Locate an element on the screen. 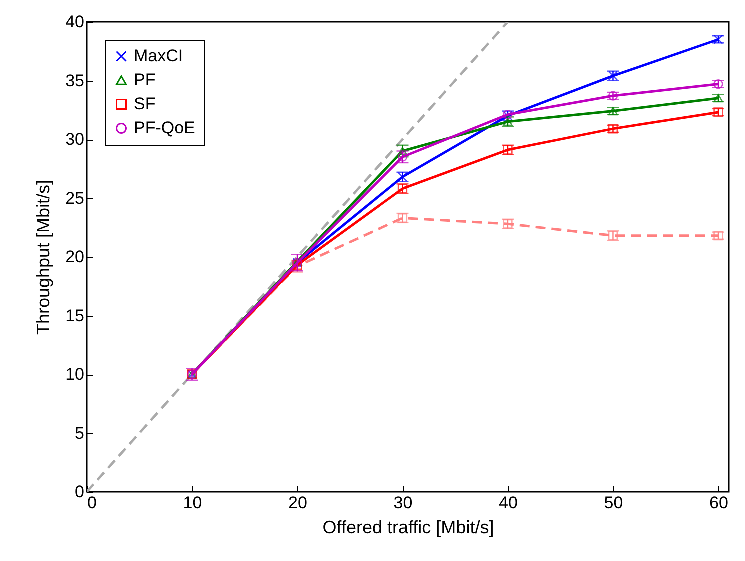 The image size is (745, 561). y-tick-label: 40 is located at coordinates (75, 22).